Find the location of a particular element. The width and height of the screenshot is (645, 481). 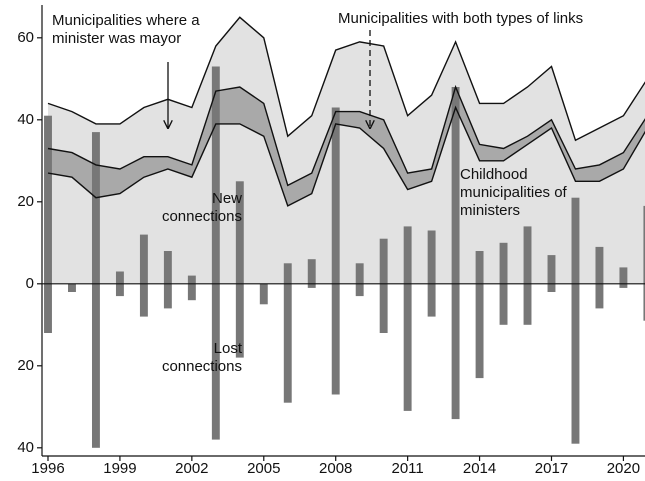

annotation: New connections is located at coordinates (201, 207).